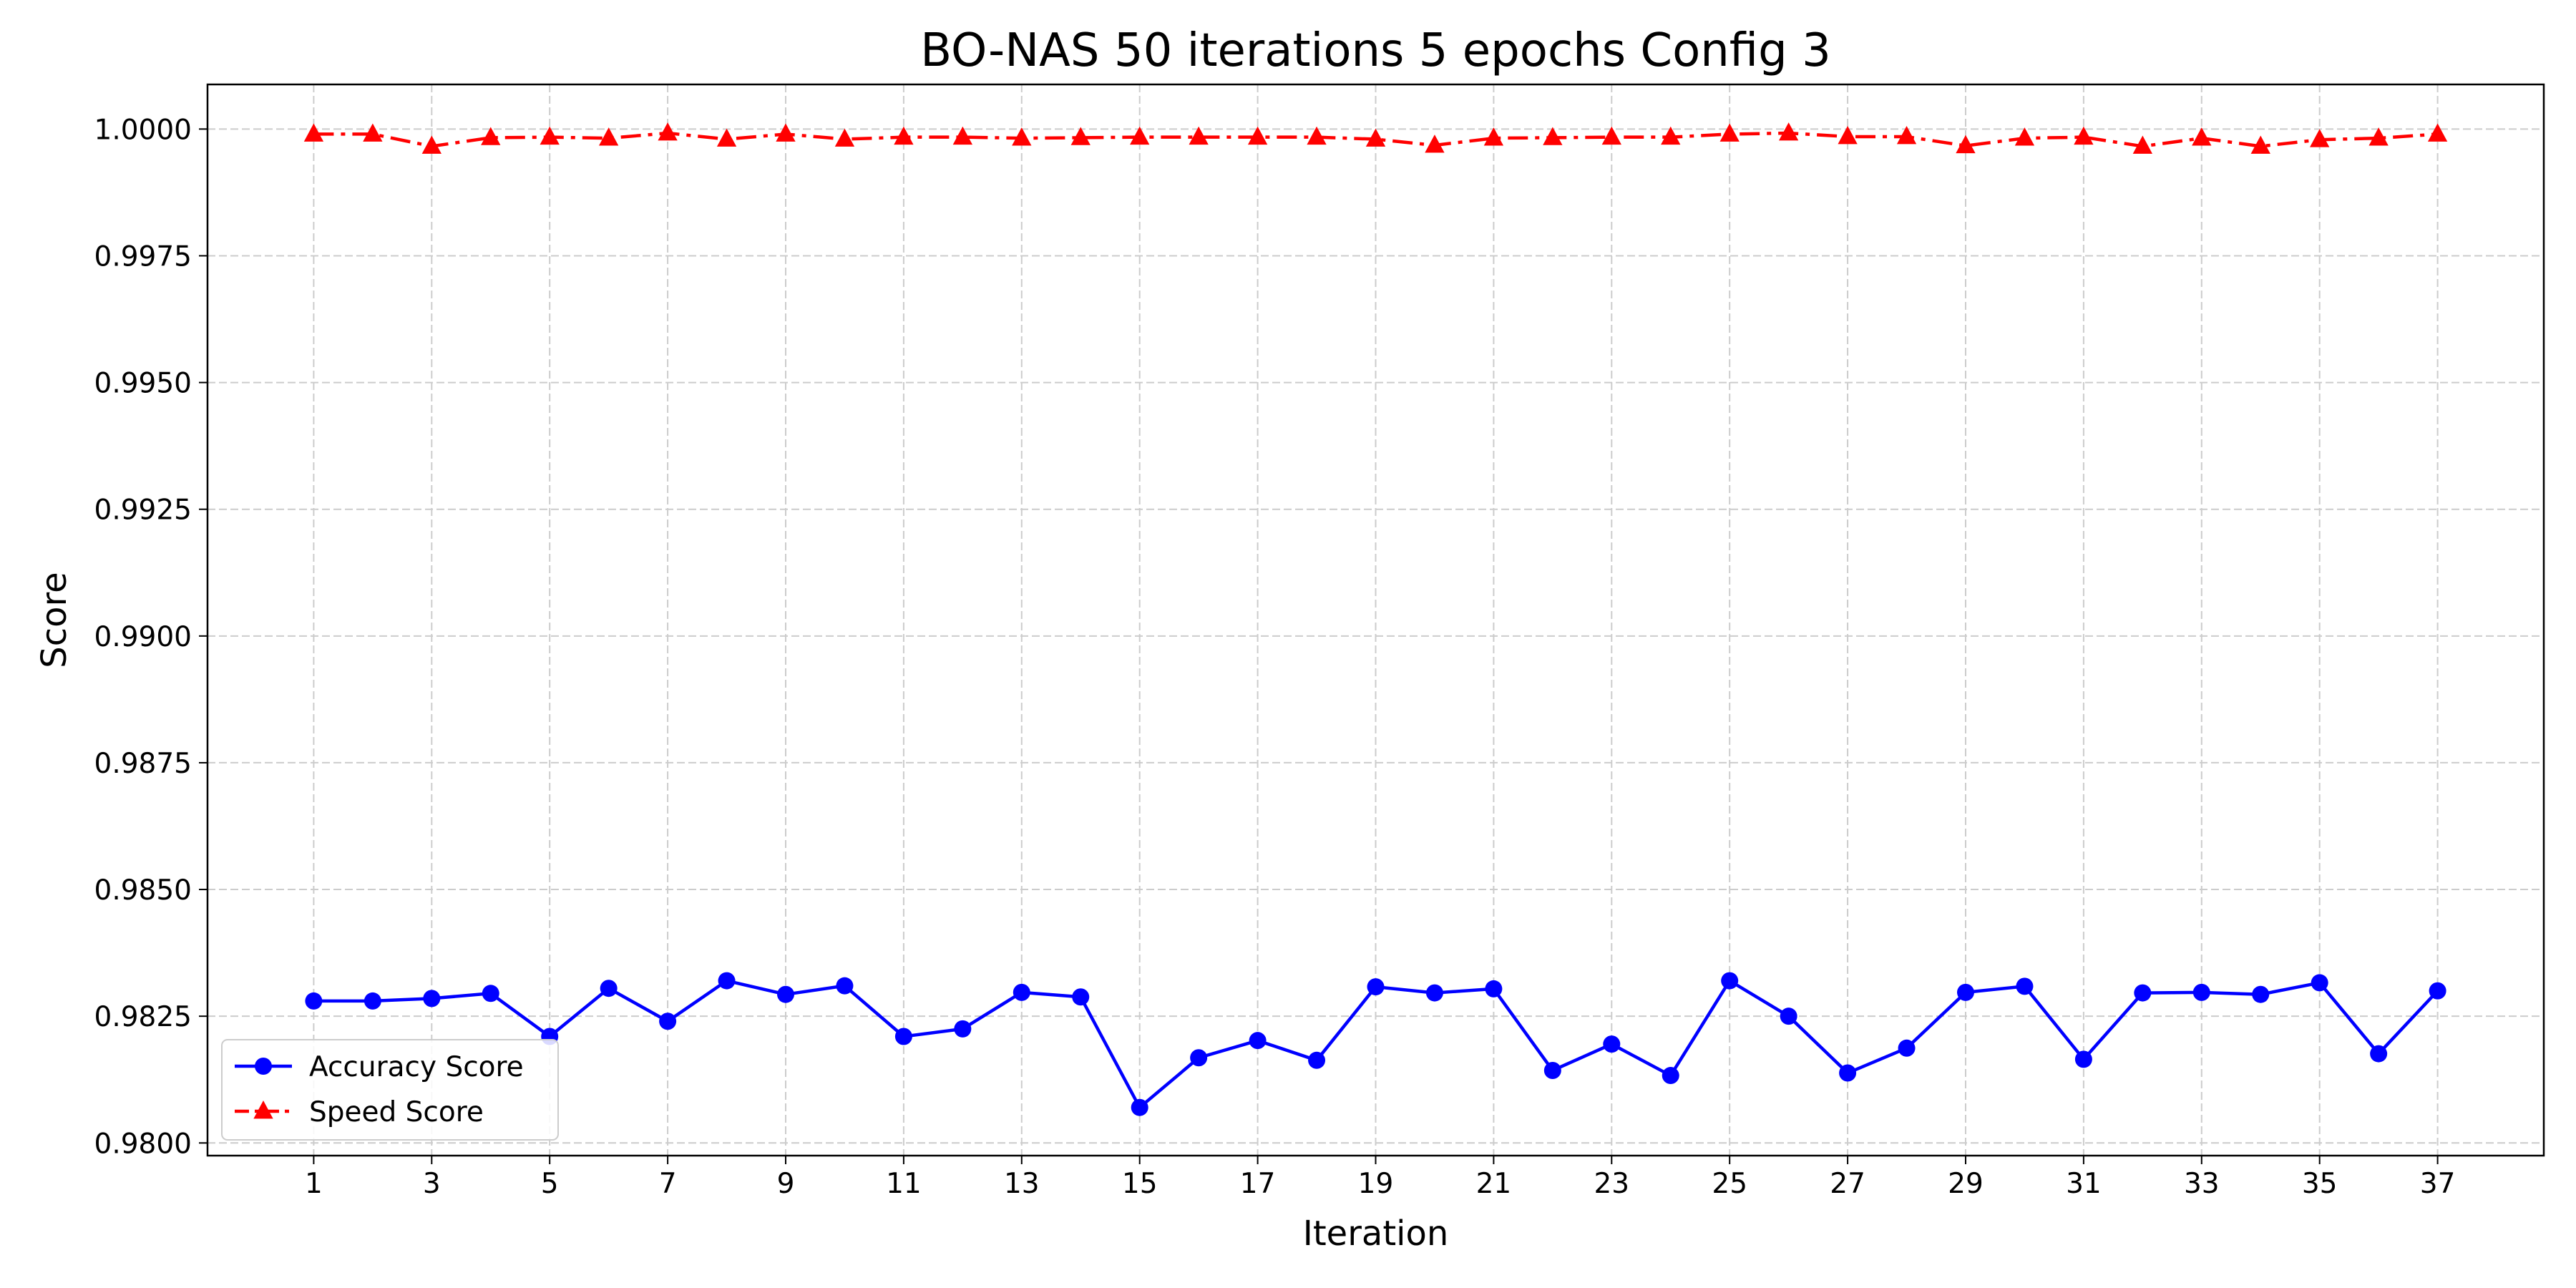 The width and height of the screenshot is (2576, 1288). What do you see at coordinates (143, 130) in the screenshot?
I see `y-tick-label: 1.0000` at bounding box center [143, 130].